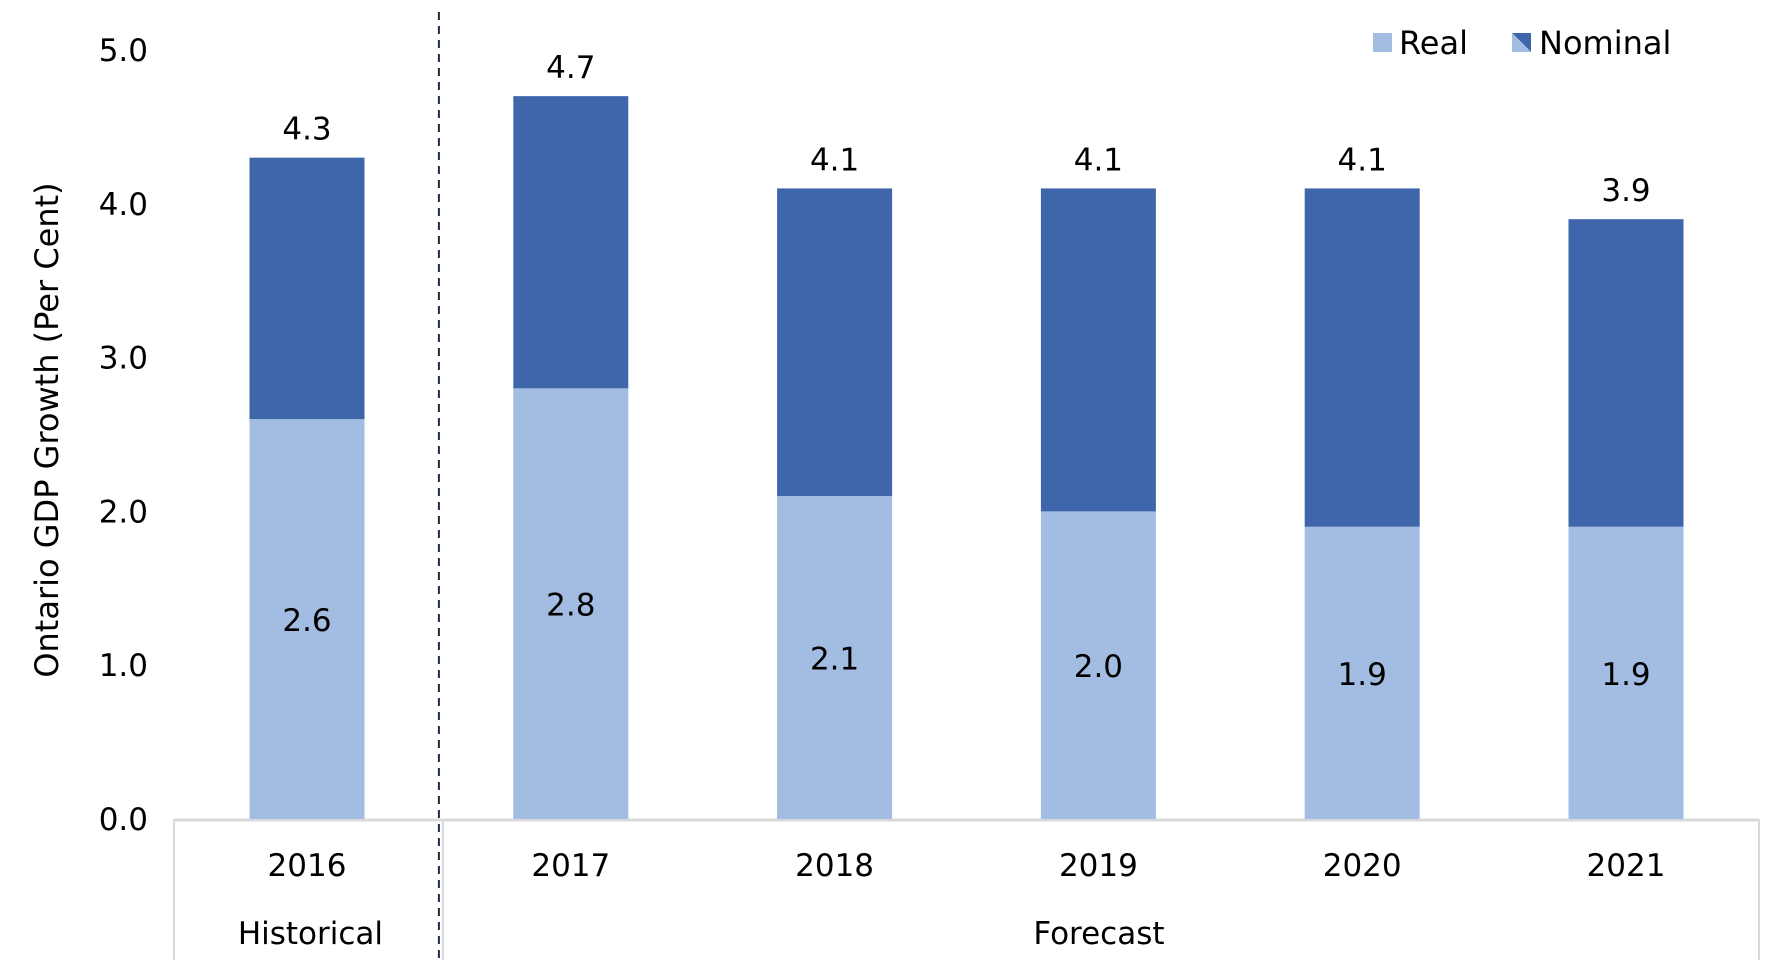 Image resolution: width=1776 pixels, height=968 pixels. I want to click on legend-label-real: Real, so click(1433, 43).